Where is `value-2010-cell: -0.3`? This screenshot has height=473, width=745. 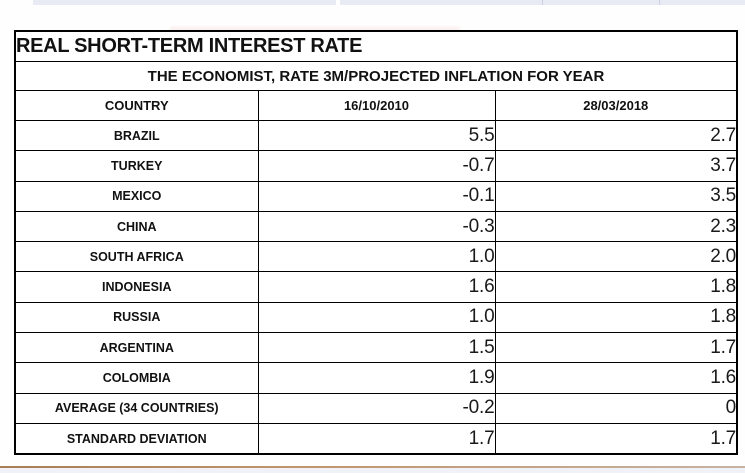
value-2010-cell: -0.3 is located at coordinates (376, 226).